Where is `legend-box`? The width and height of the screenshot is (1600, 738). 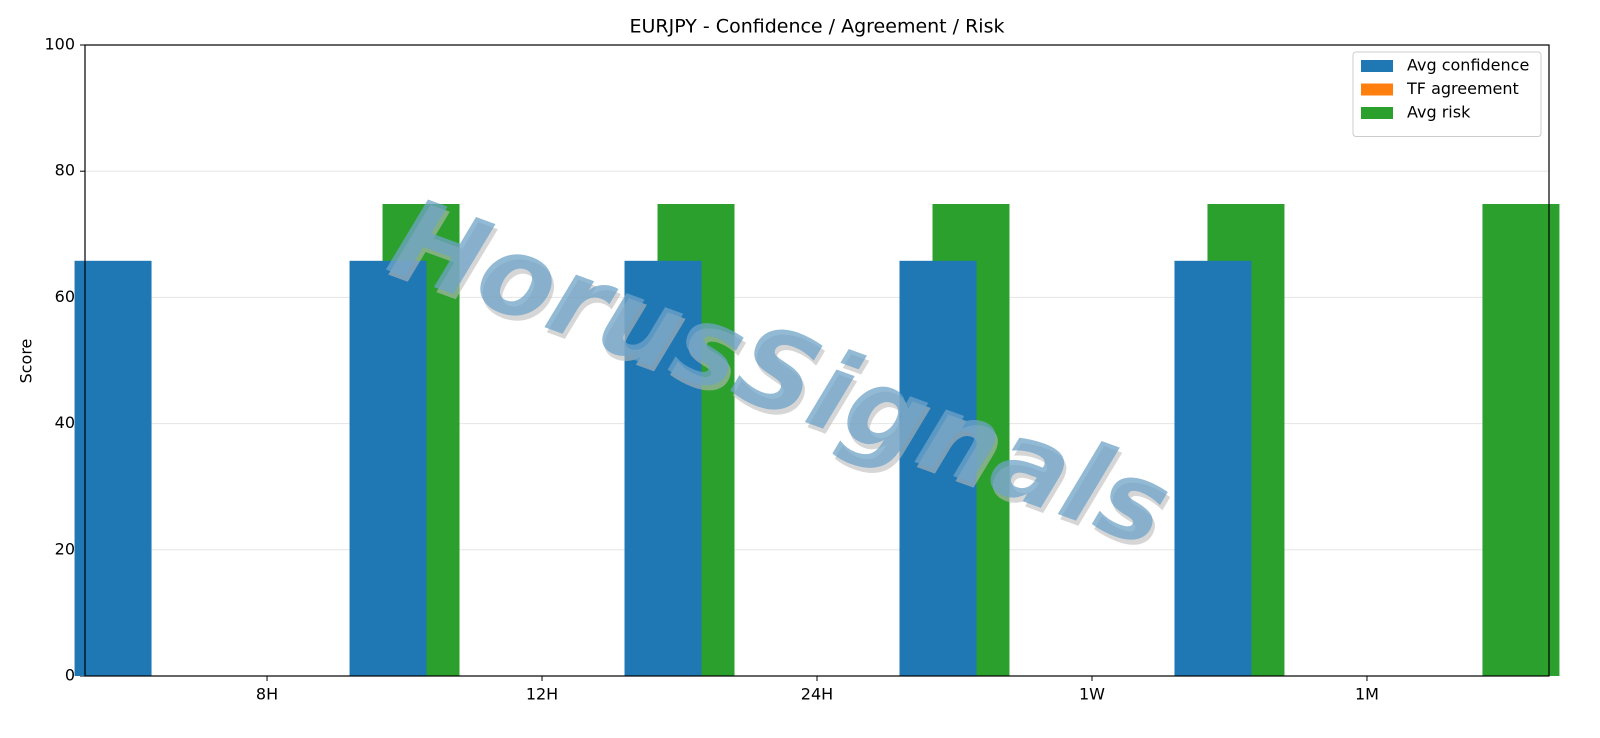
legend-box is located at coordinates (1447, 94).